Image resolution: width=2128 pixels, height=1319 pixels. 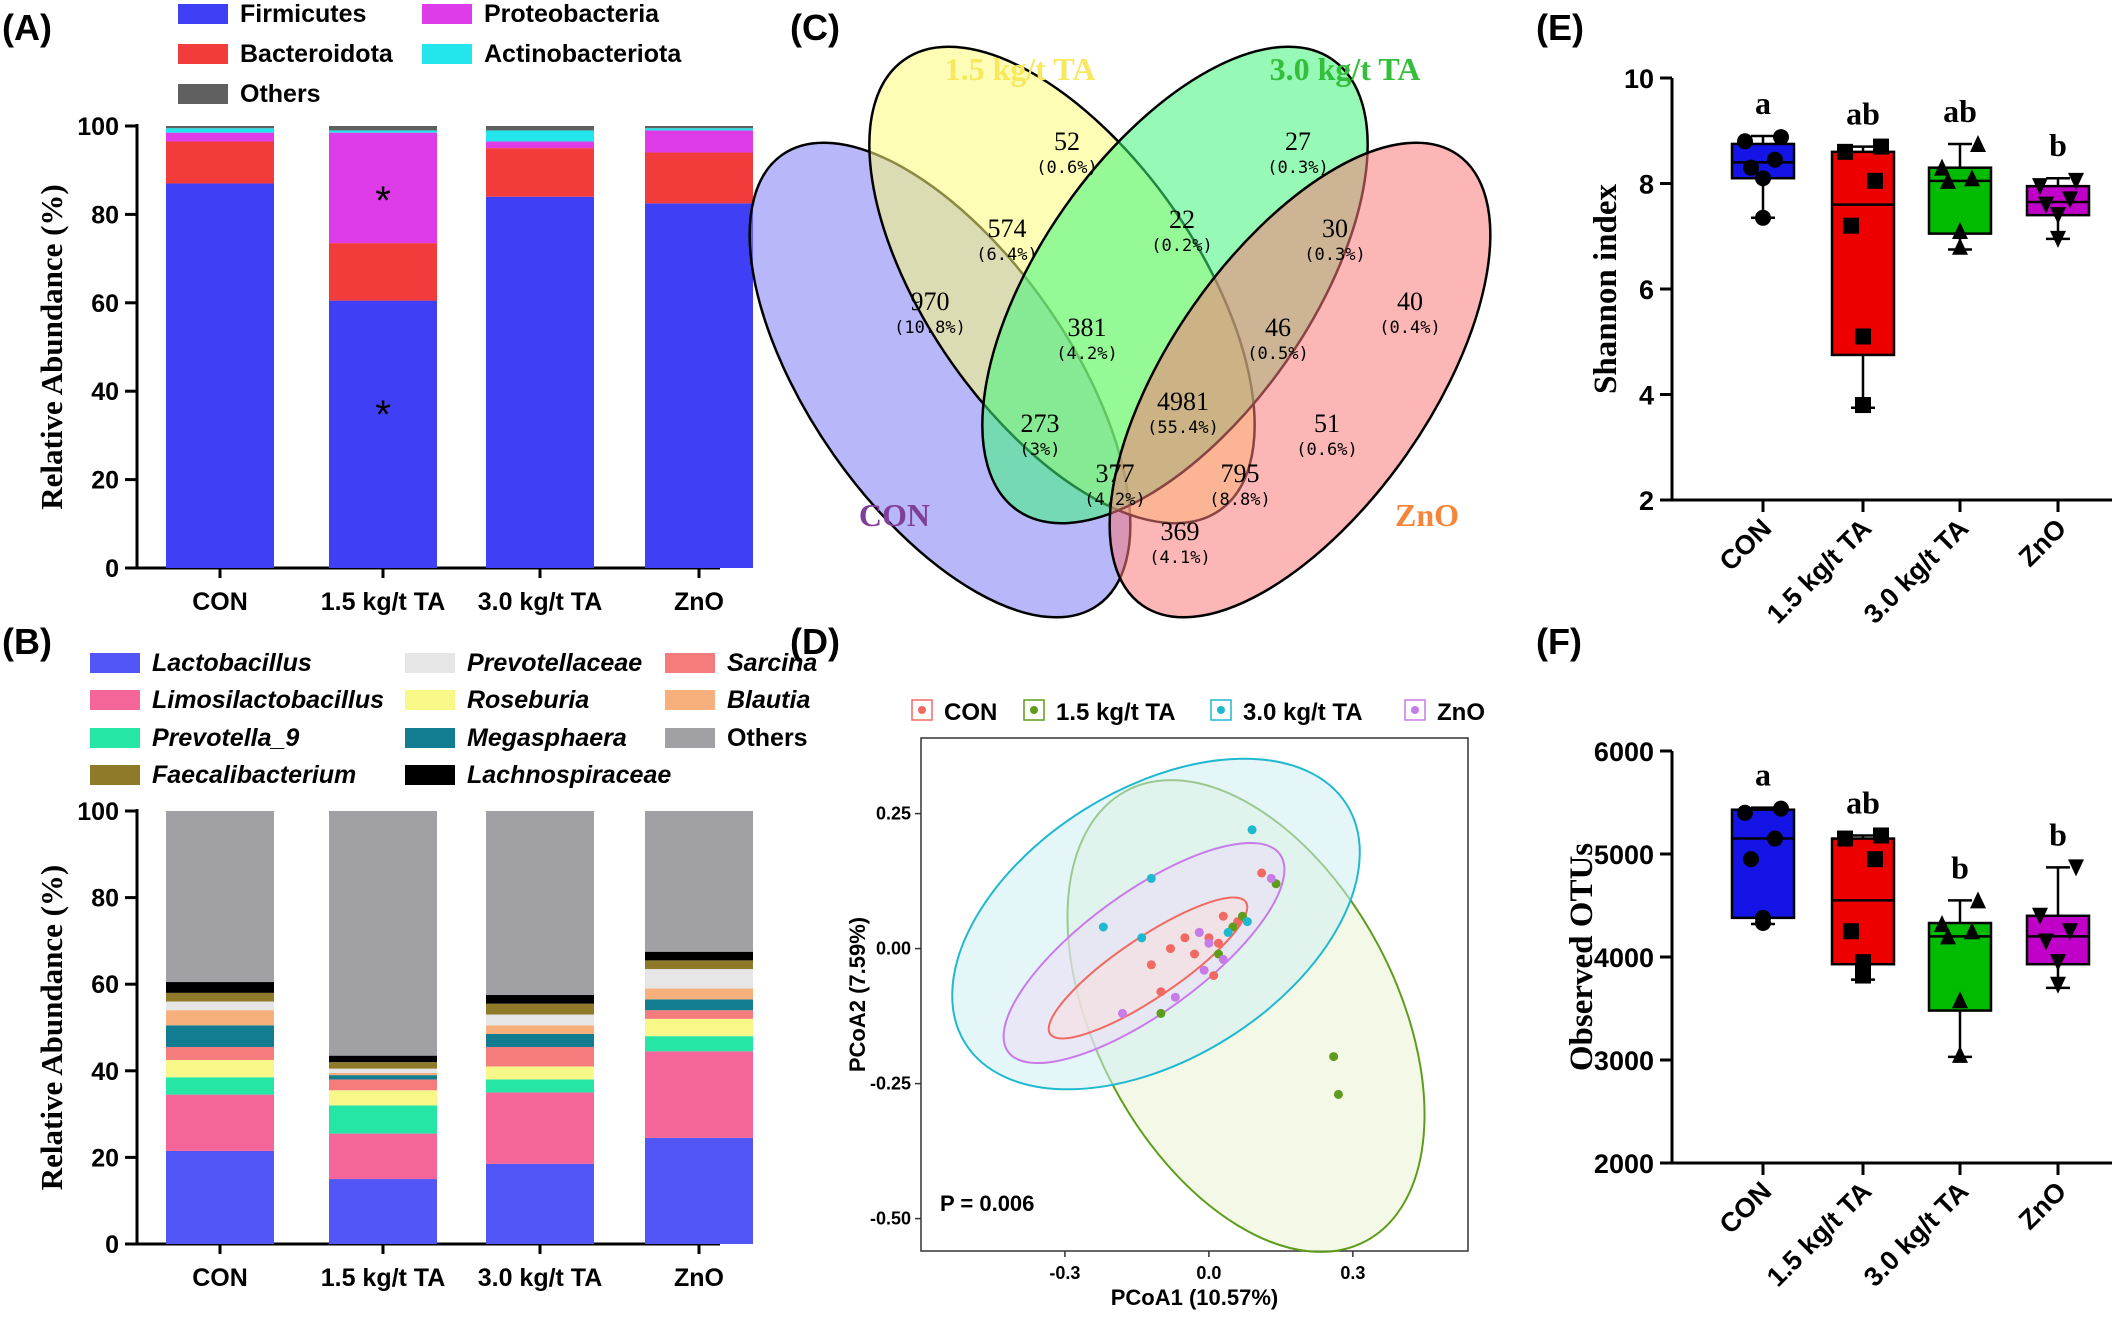 What do you see at coordinates (1427, 515) in the screenshot?
I see `venn-set-label-3: ZnO` at bounding box center [1427, 515].